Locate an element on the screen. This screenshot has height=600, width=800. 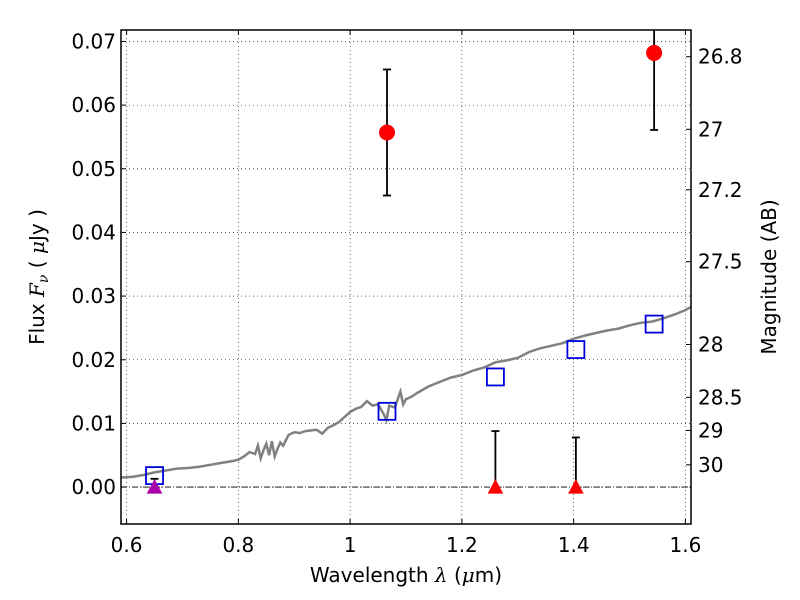
y2-tick-label: 26.8 is located at coordinates (720, 57).